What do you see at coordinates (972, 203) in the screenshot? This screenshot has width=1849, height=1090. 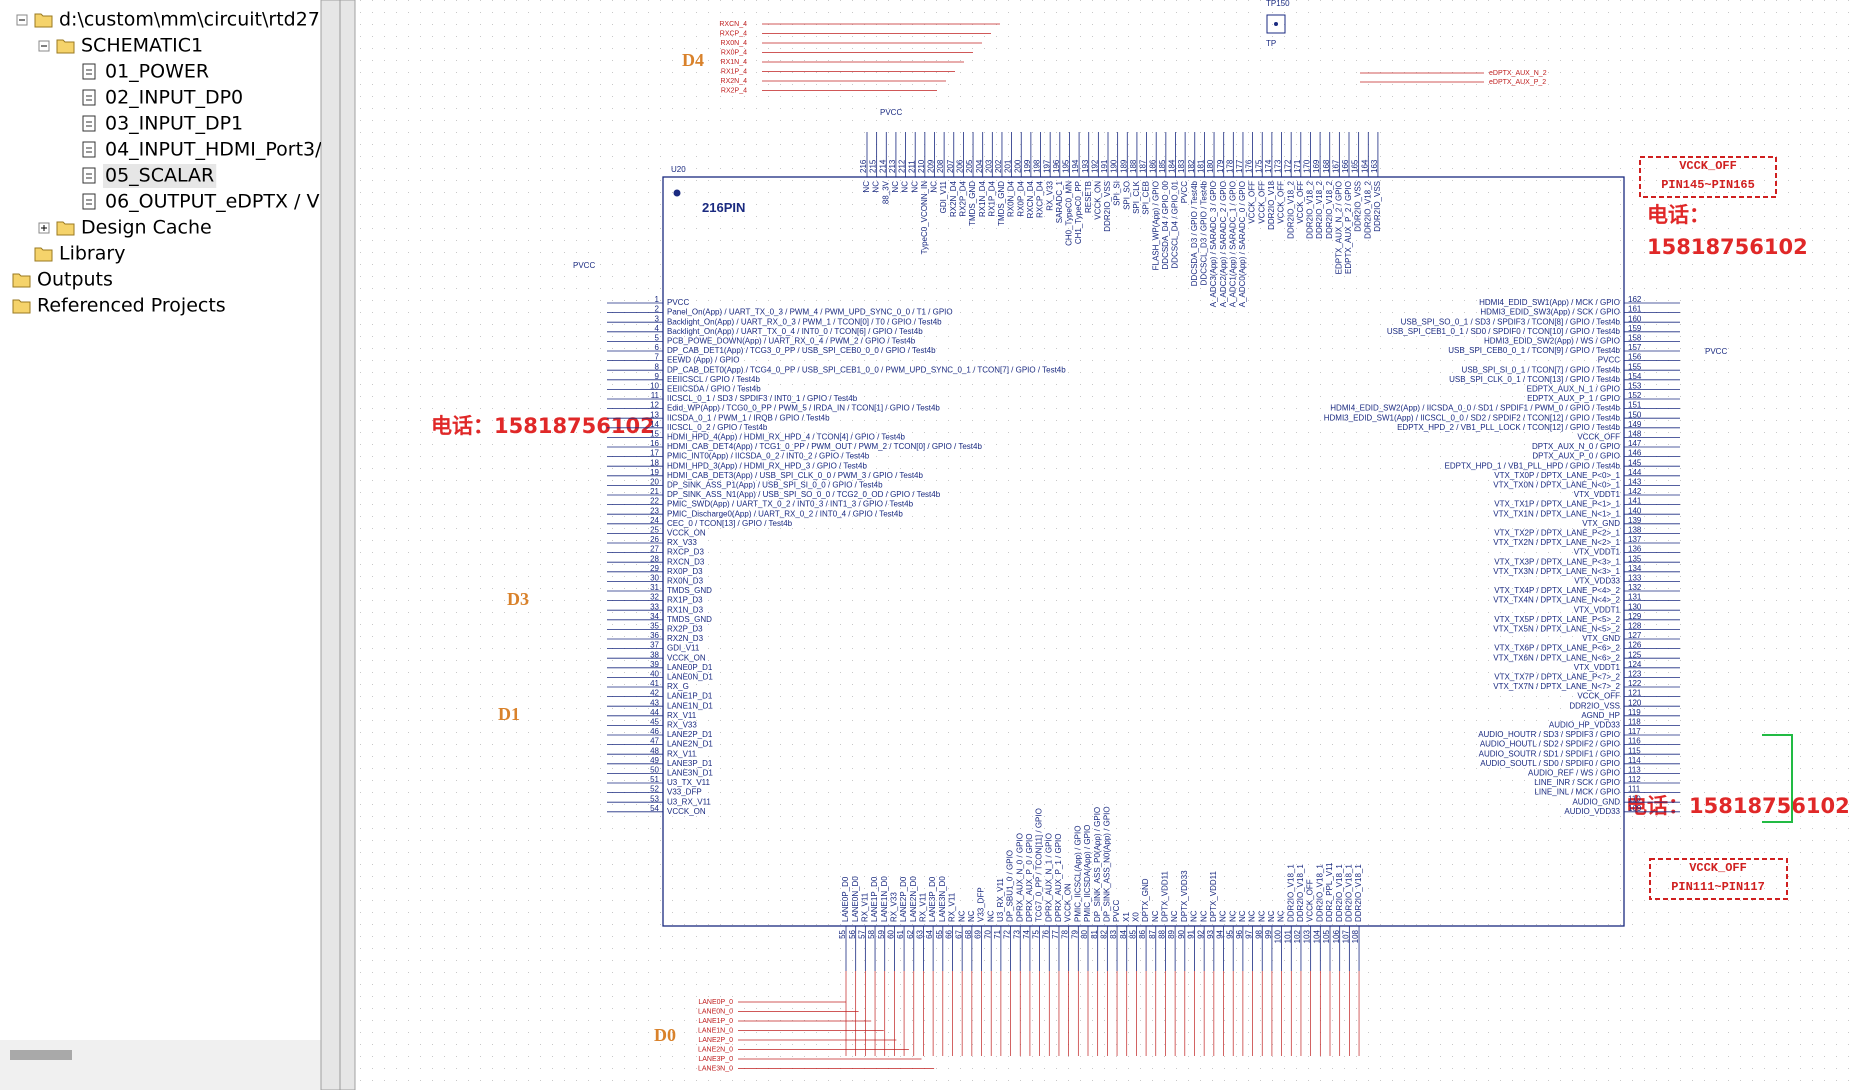 I see `pin-name: TMDS_GND` at bounding box center [972, 203].